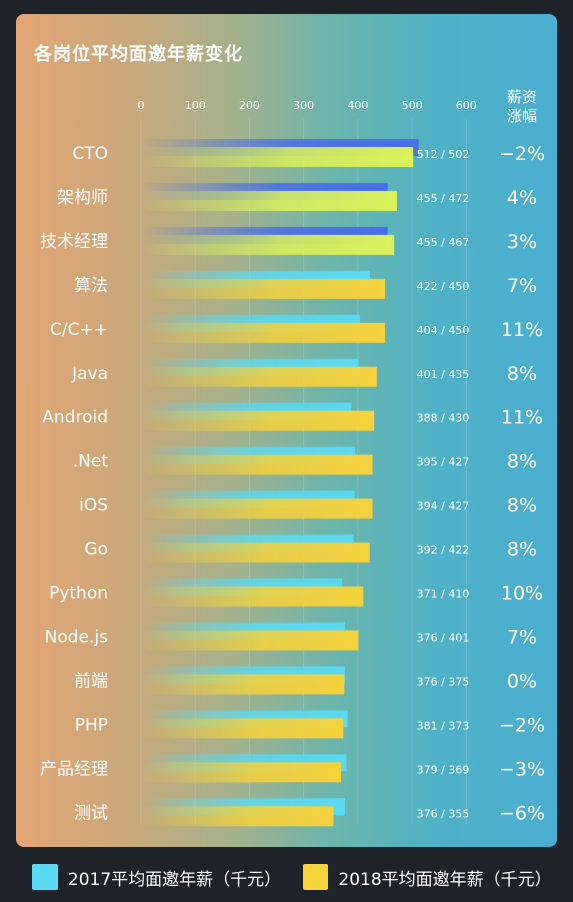 Image resolution: width=573 pixels, height=902 pixels. Describe the element at coordinates (412, 105) in the screenshot. I see `x-tick-label: 500` at that location.